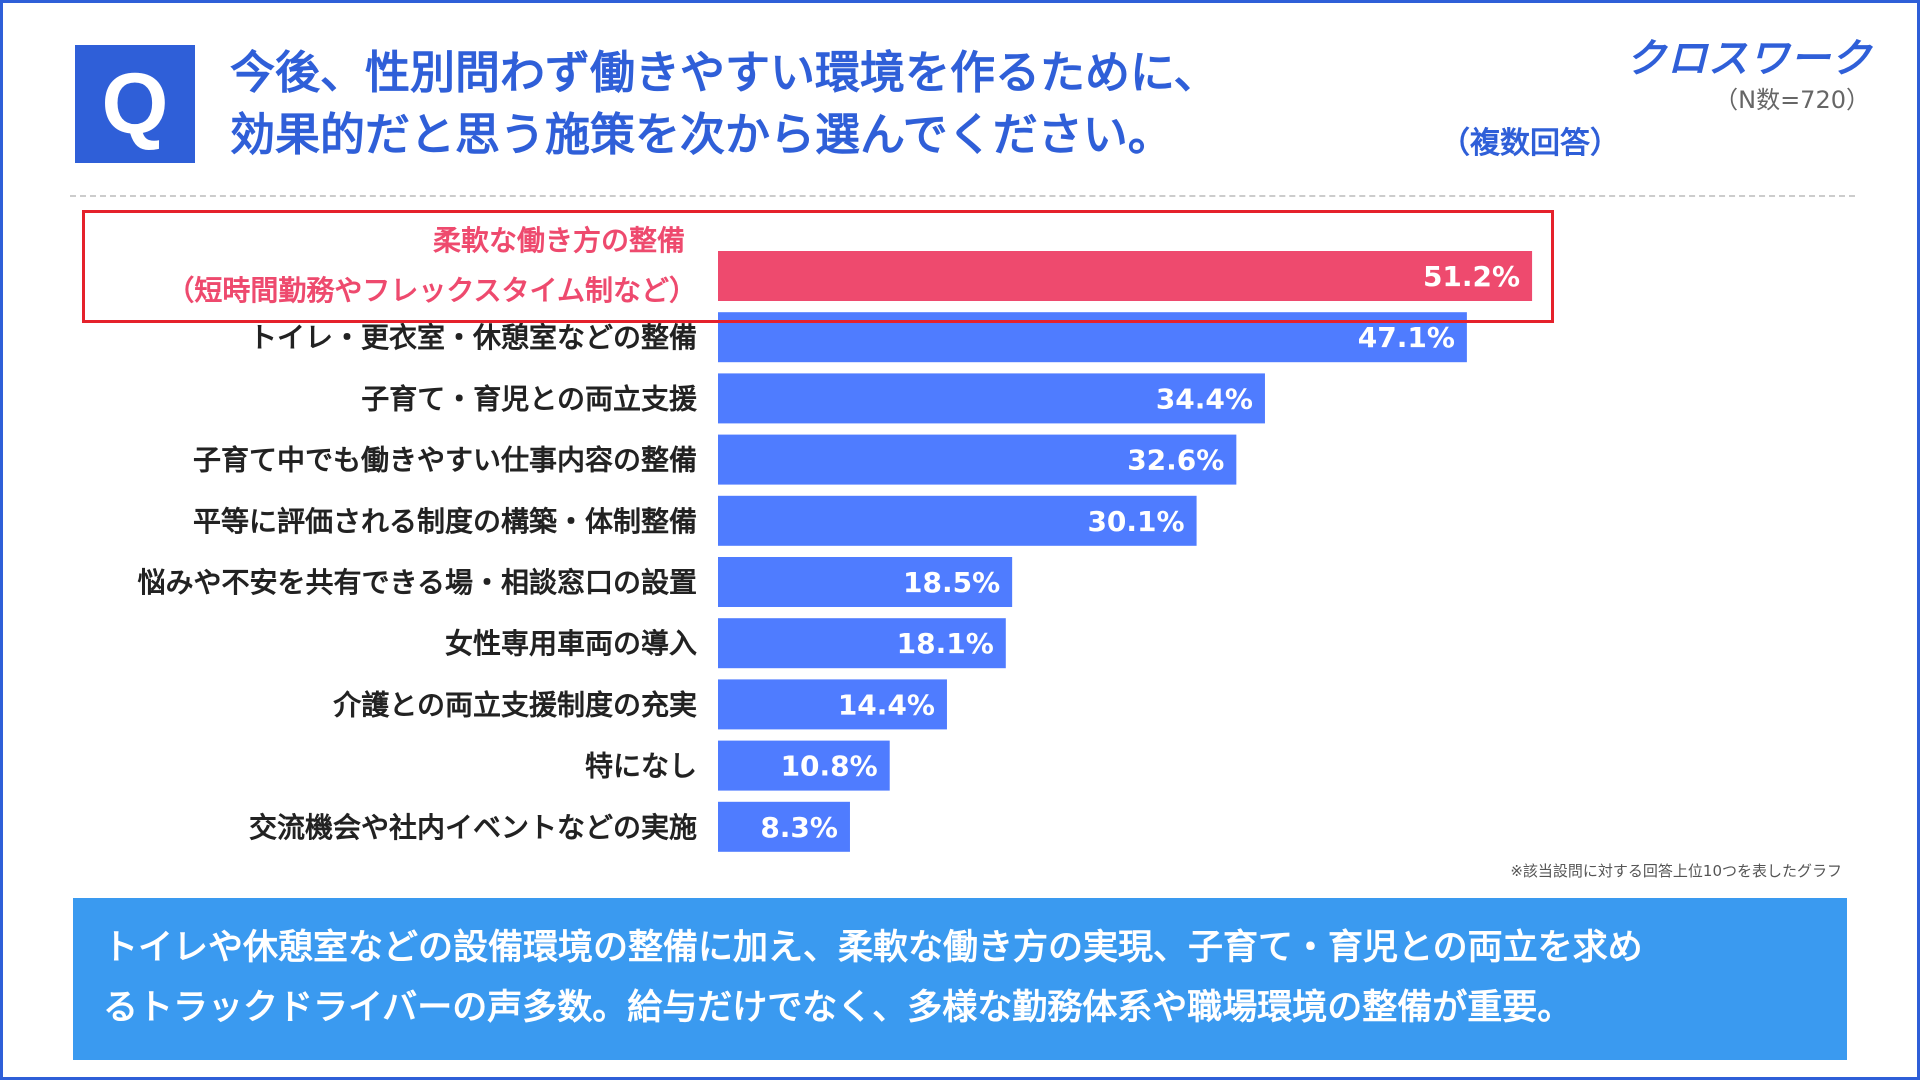  Describe the element at coordinates (559, 240) in the screenshot. I see `category-label-0-line-0: 柔軟な働き方の整備` at that location.